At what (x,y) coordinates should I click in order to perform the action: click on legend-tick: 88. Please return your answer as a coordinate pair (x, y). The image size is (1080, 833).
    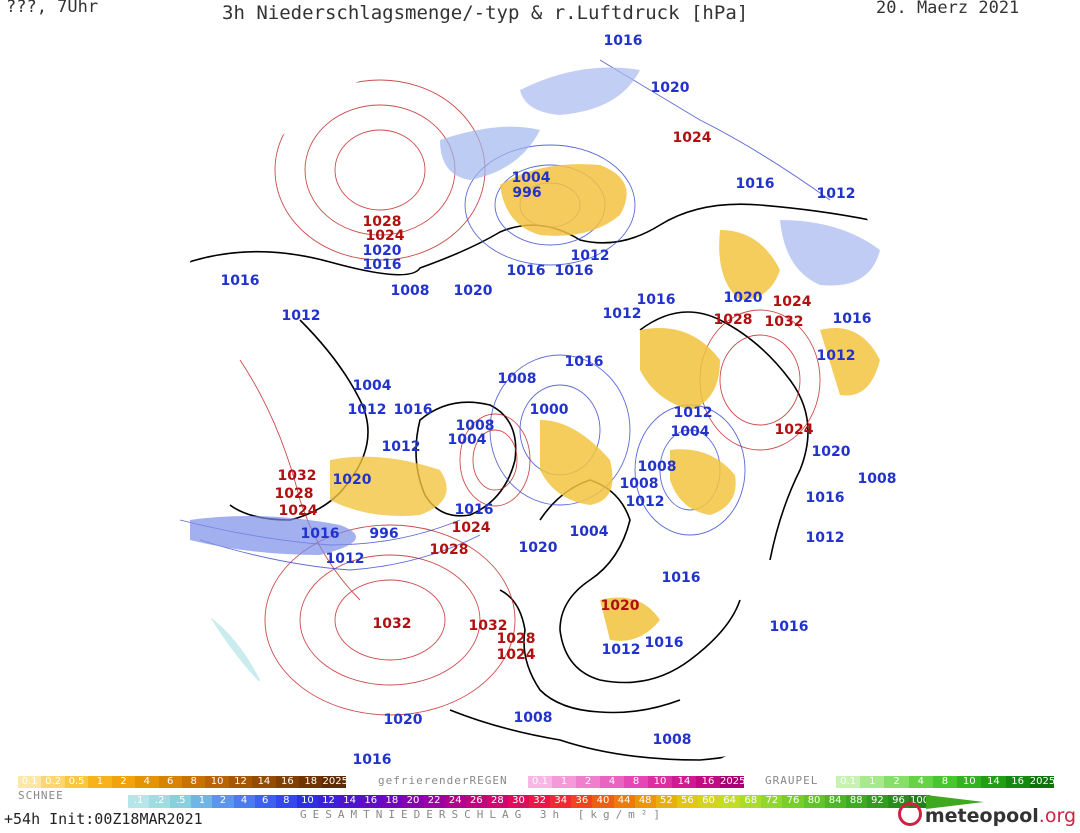
    Looking at the image, I should click on (856, 801).